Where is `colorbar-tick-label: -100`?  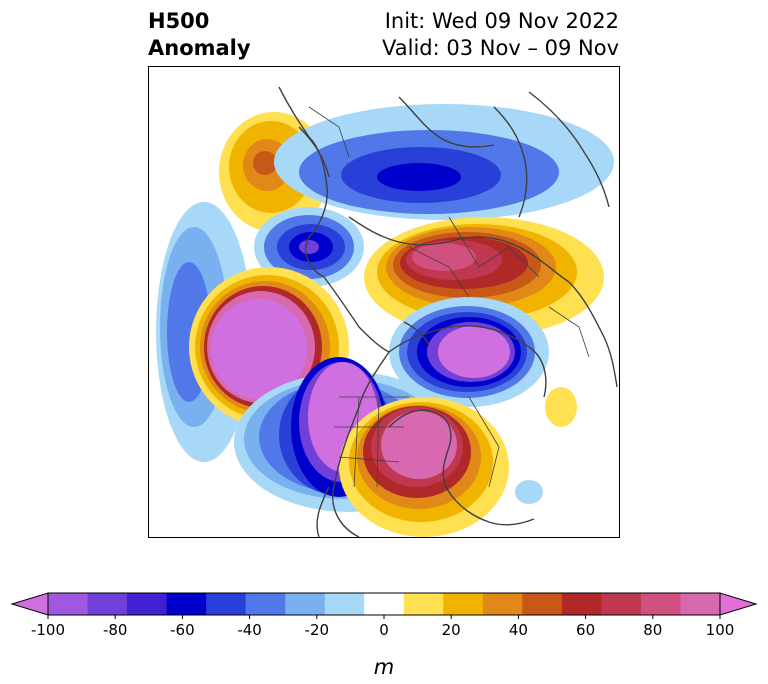
colorbar-tick-label: -100 is located at coordinates (48, 630).